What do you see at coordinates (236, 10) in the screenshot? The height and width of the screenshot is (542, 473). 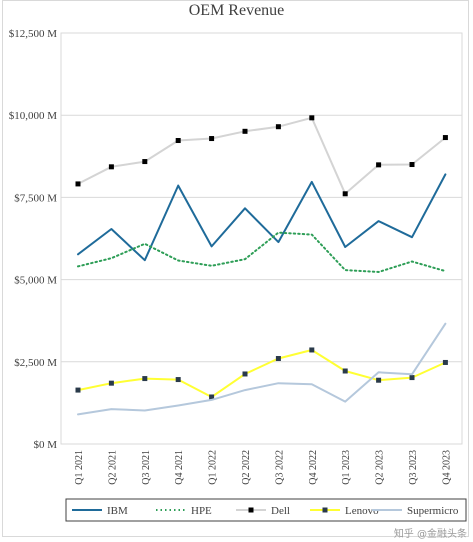 I see `chart-title: OEM Revenue` at bounding box center [236, 10].